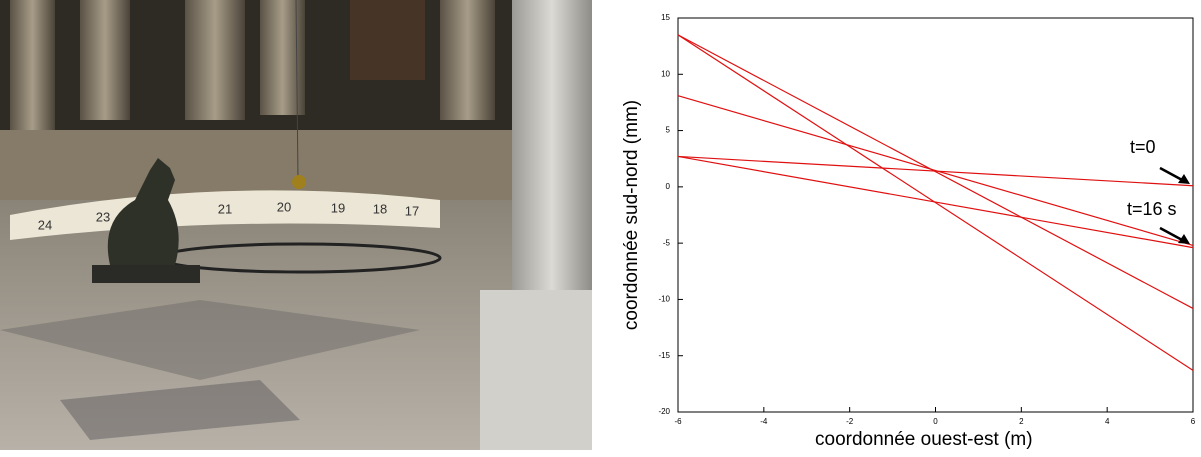 The image size is (1201, 457). What do you see at coordinates (143, 211) in the screenshot?
I see `cat-statue` at bounding box center [143, 211].